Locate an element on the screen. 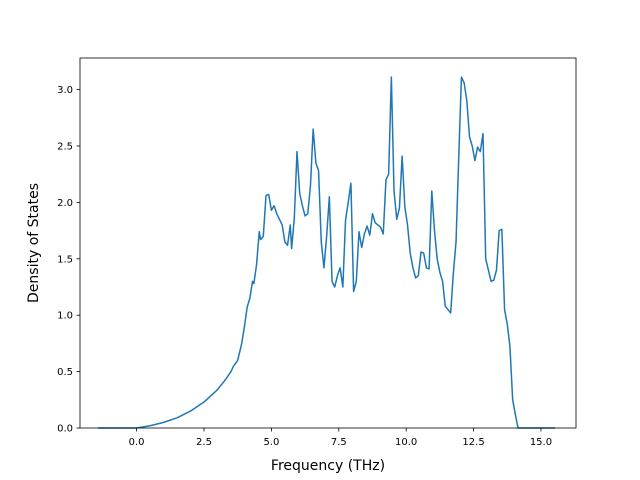  y-tick-label: 0.0 is located at coordinates (65, 429).